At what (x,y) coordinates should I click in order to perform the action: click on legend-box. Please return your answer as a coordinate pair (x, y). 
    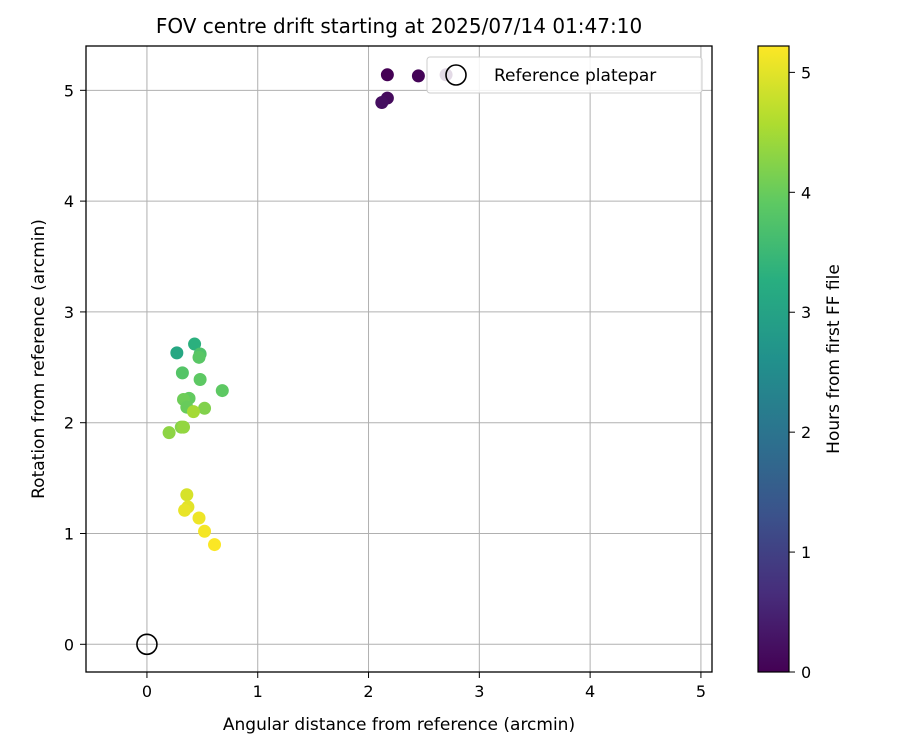
    Looking at the image, I should click on (564, 75).